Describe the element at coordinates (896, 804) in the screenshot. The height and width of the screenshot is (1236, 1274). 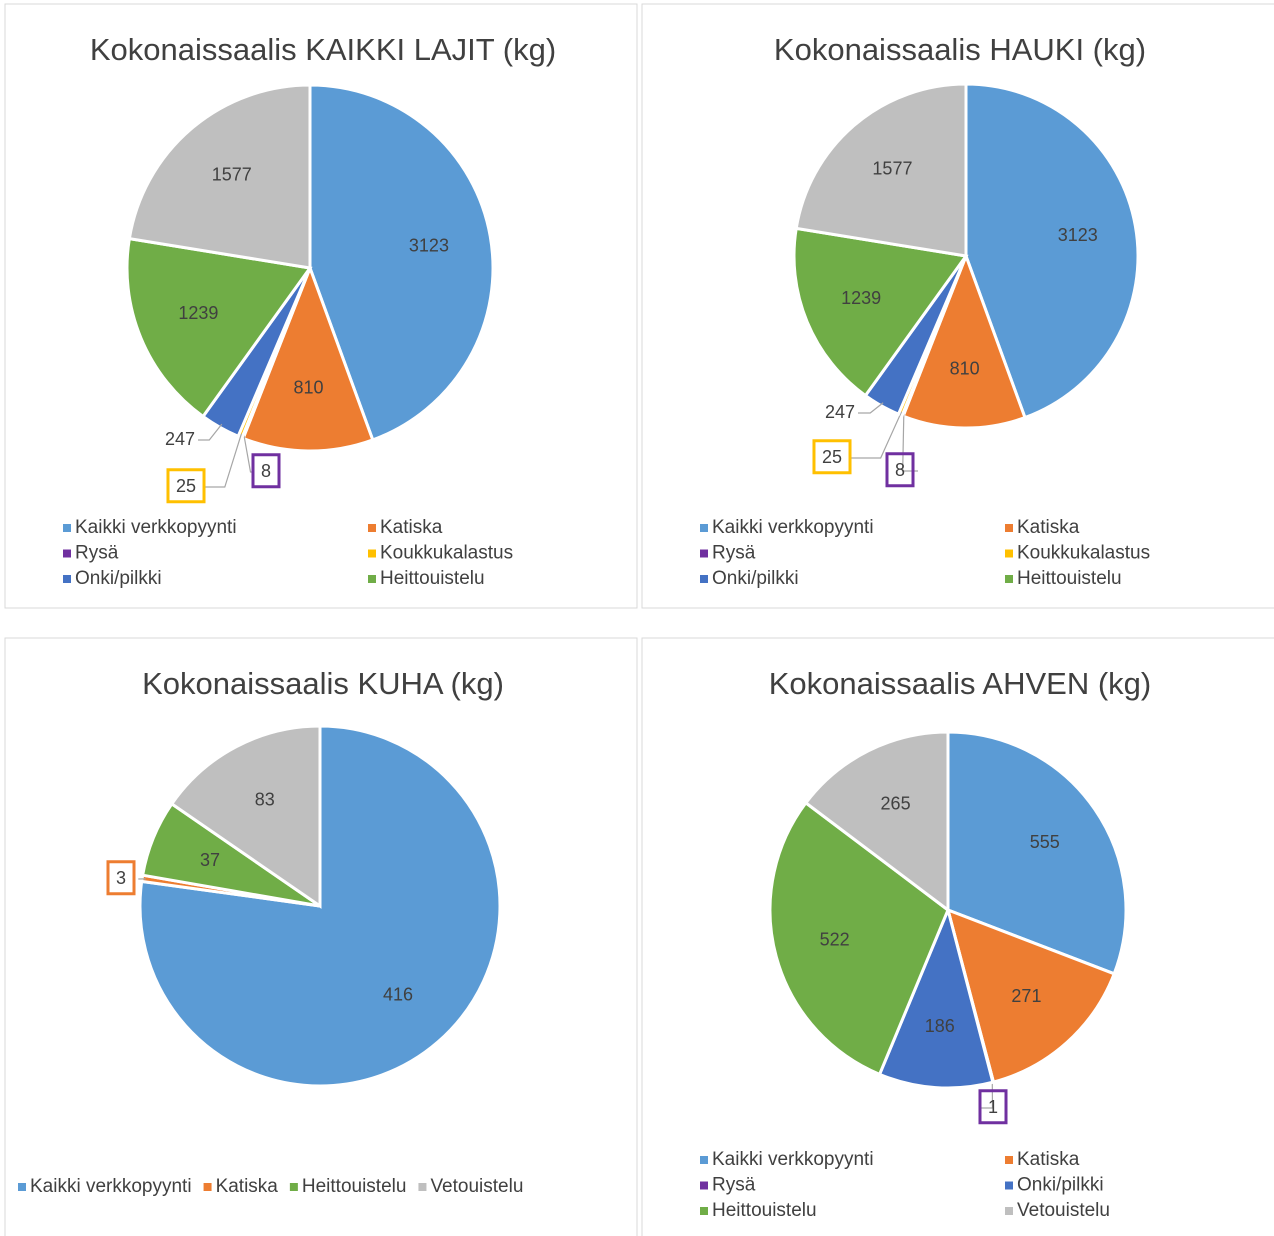
I see `data-label: 265` at that location.